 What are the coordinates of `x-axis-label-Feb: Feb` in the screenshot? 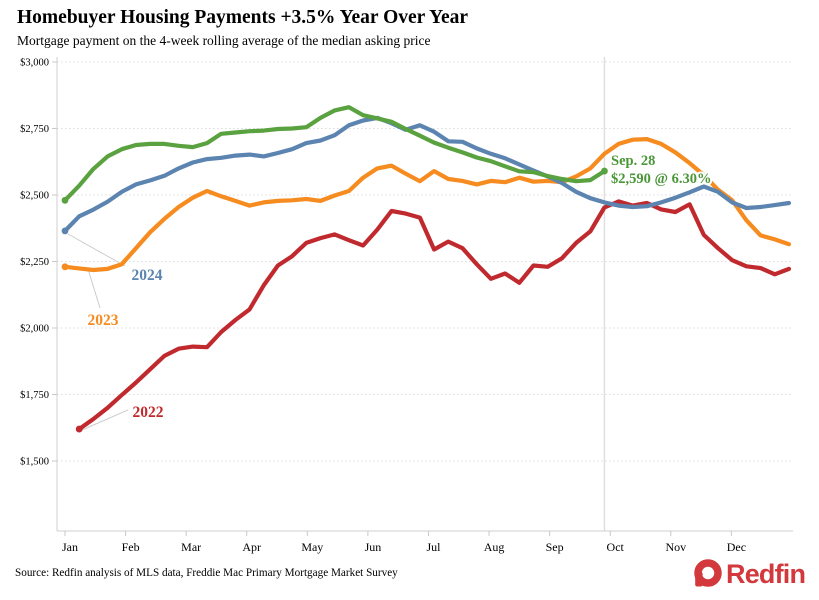 It's located at (131, 547).